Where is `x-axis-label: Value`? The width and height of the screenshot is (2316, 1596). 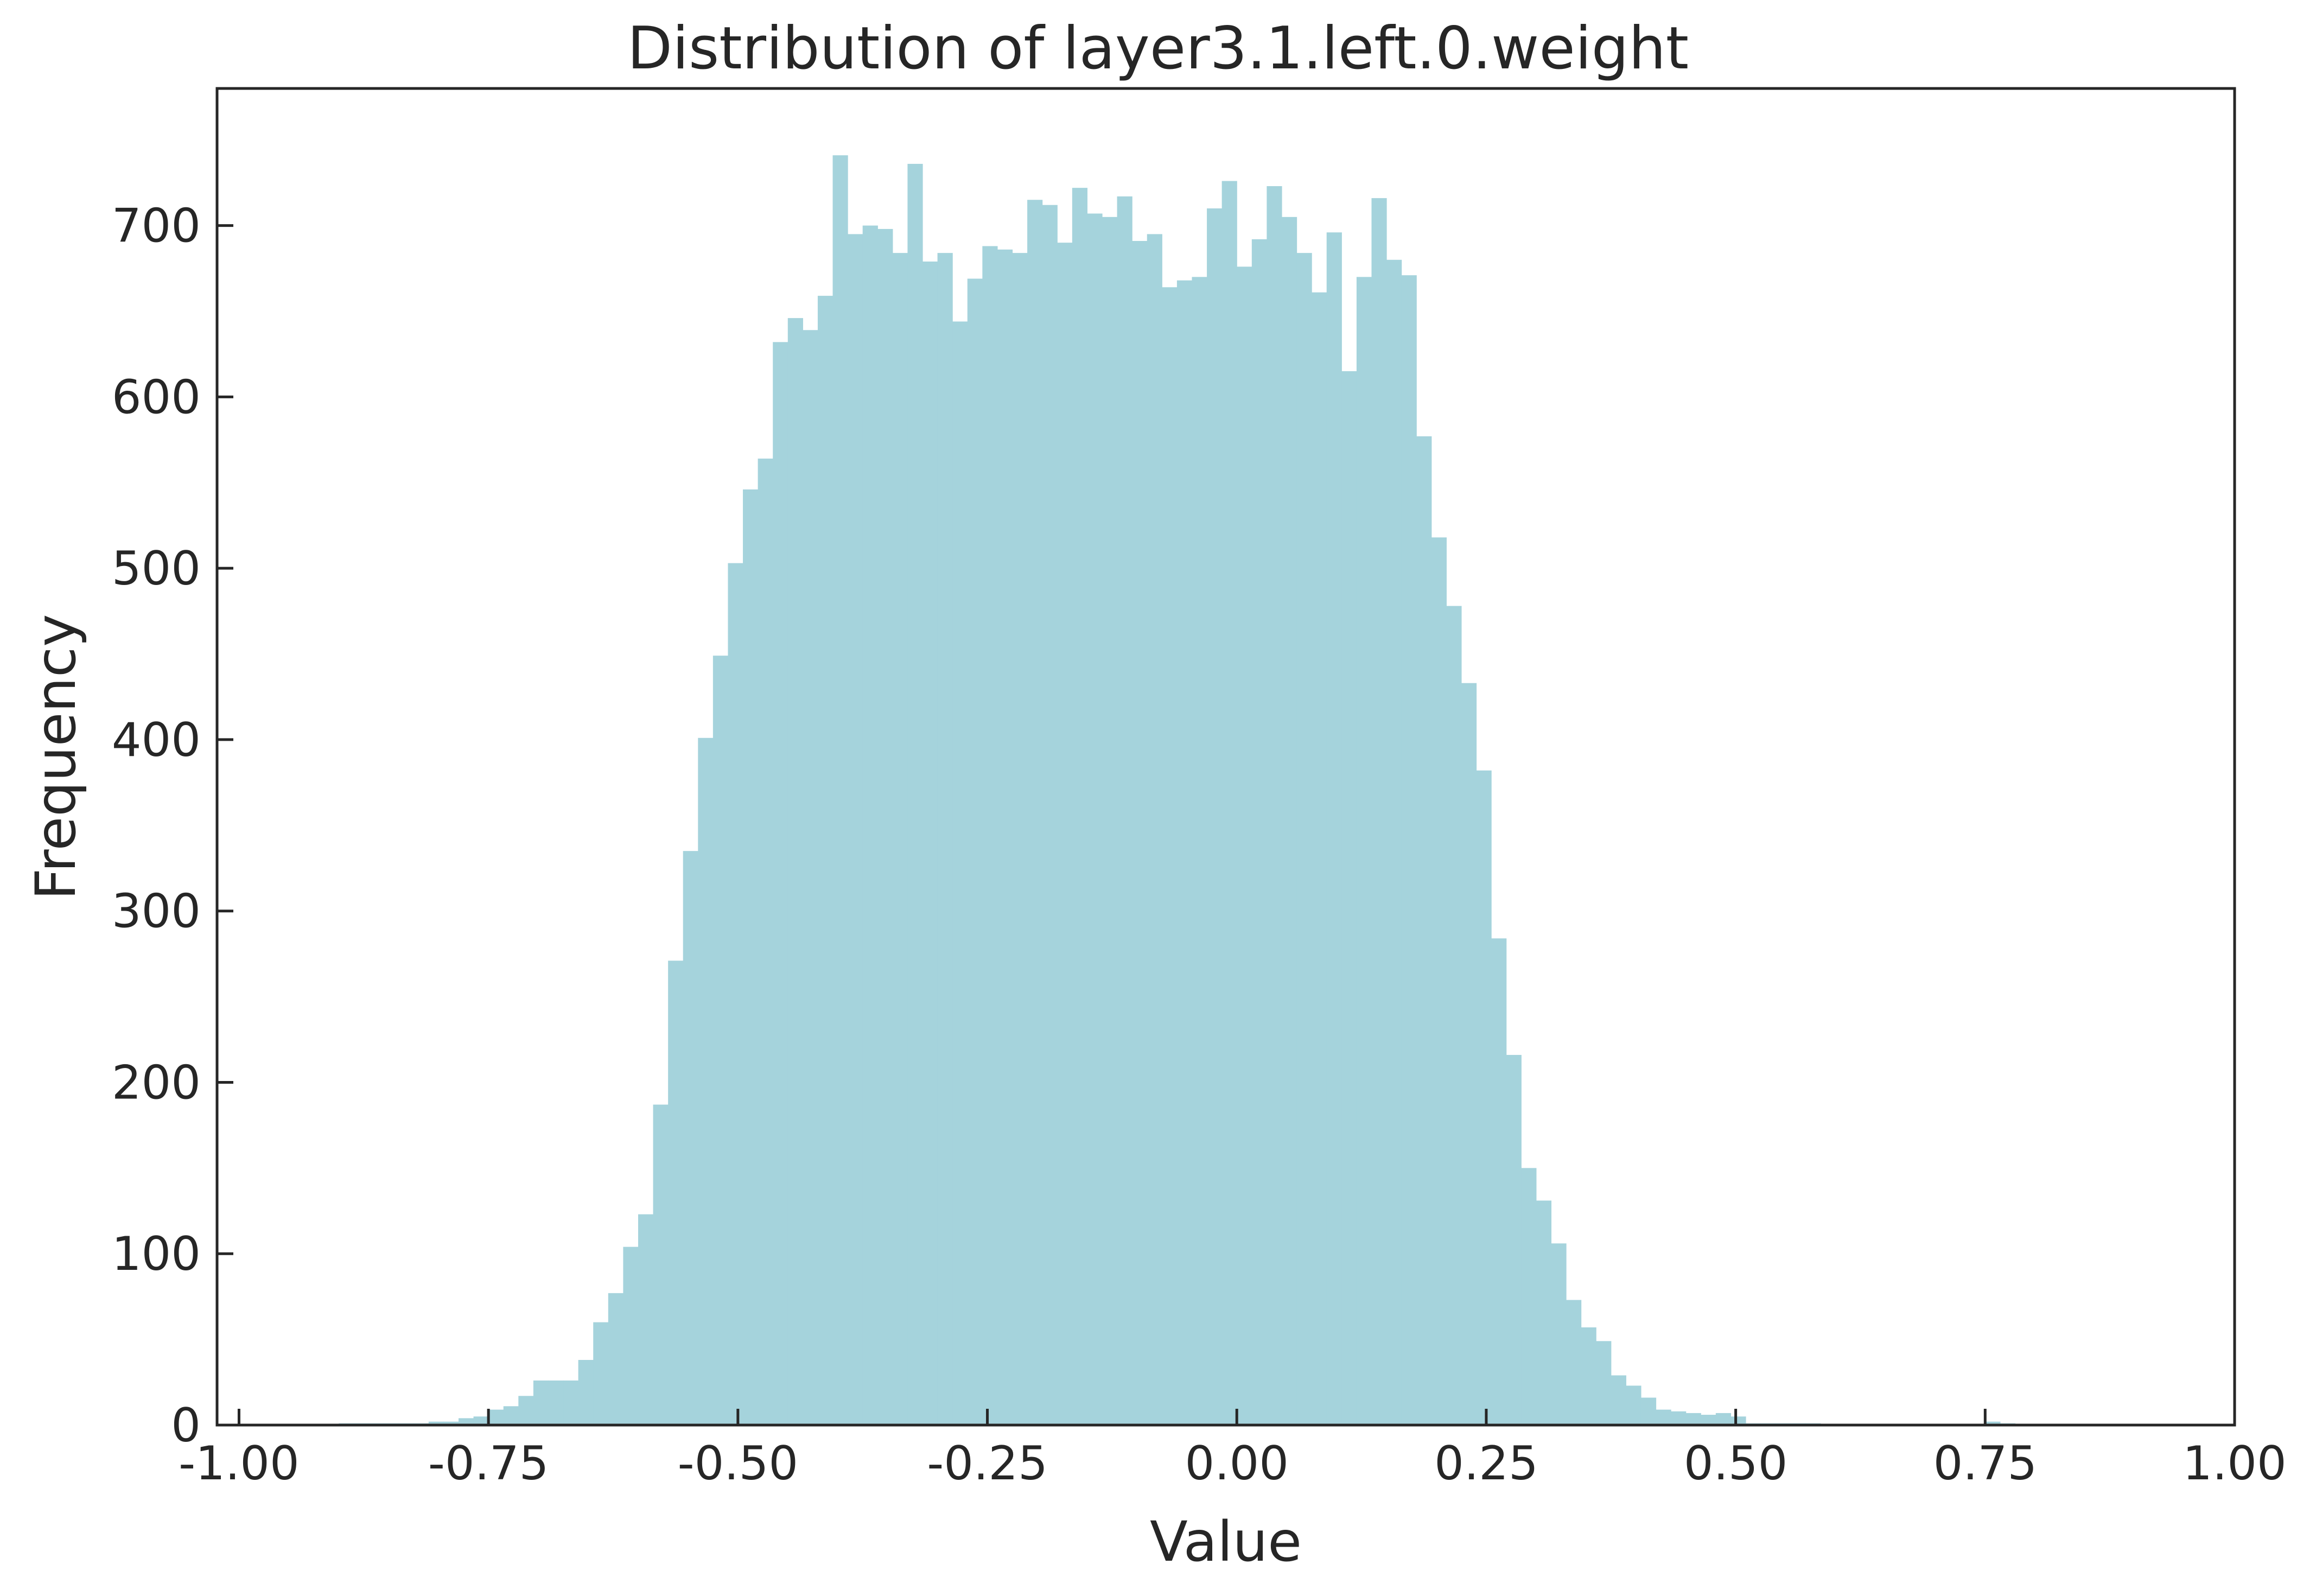 x-axis-label: Value is located at coordinates (1226, 1542).